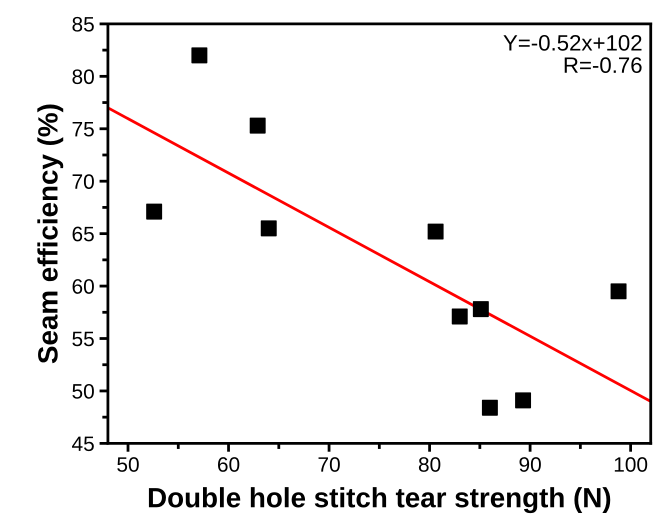 The height and width of the screenshot is (531, 654). Describe the element at coordinates (530, 464) in the screenshot. I see `x-tick-label: 90` at that location.